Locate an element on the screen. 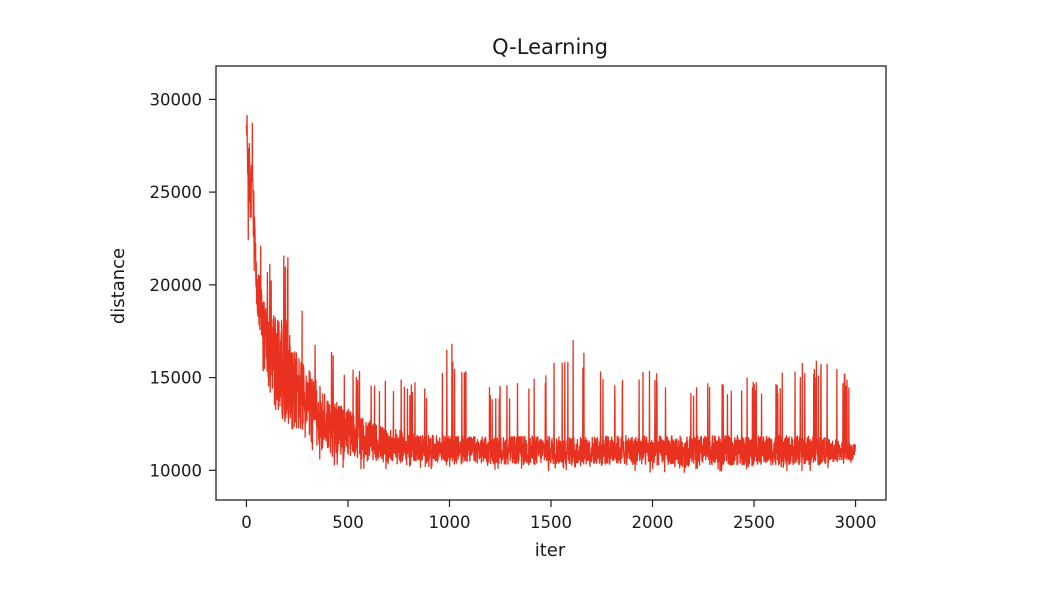 The width and height of the screenshot is (1040, 612). y-tick-label: 20000 is located at coordinates (176, 285).